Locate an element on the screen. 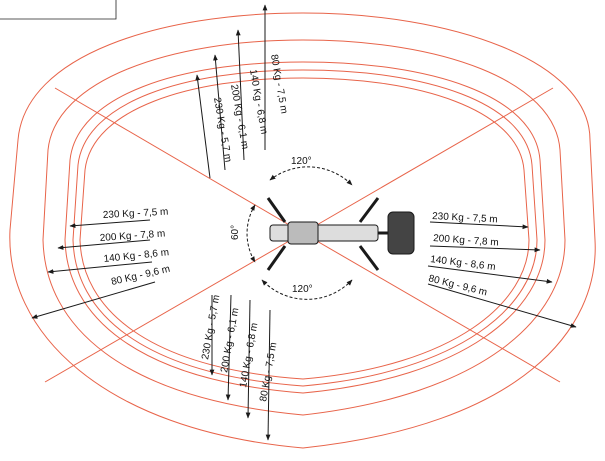 The image size is (605, 461). load-label-lower: 140 Kg - 6,8 m is located at coordinates (249, 355).